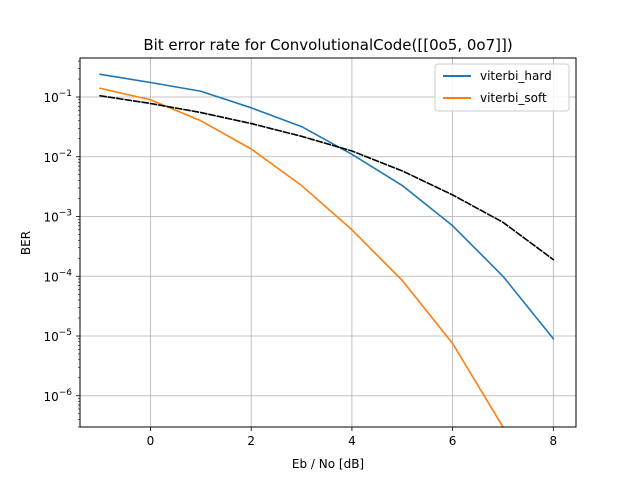 This screenshot has width=640, height=480. What do you see at coordinates (513, 98) in the screenshot?
I see `legend-label-viterbi-soft: viterbi_soft` at bounding box center [513, 98].